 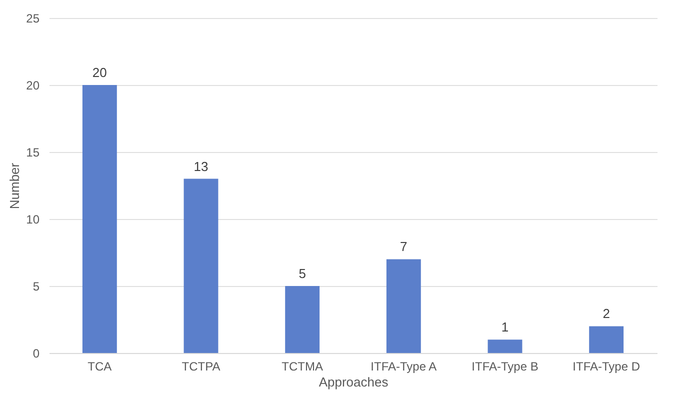 What do you see at coordinates (14, 186) in the screenshot?
I see `y-axis-title: Number` at bounding box center [14, 186].